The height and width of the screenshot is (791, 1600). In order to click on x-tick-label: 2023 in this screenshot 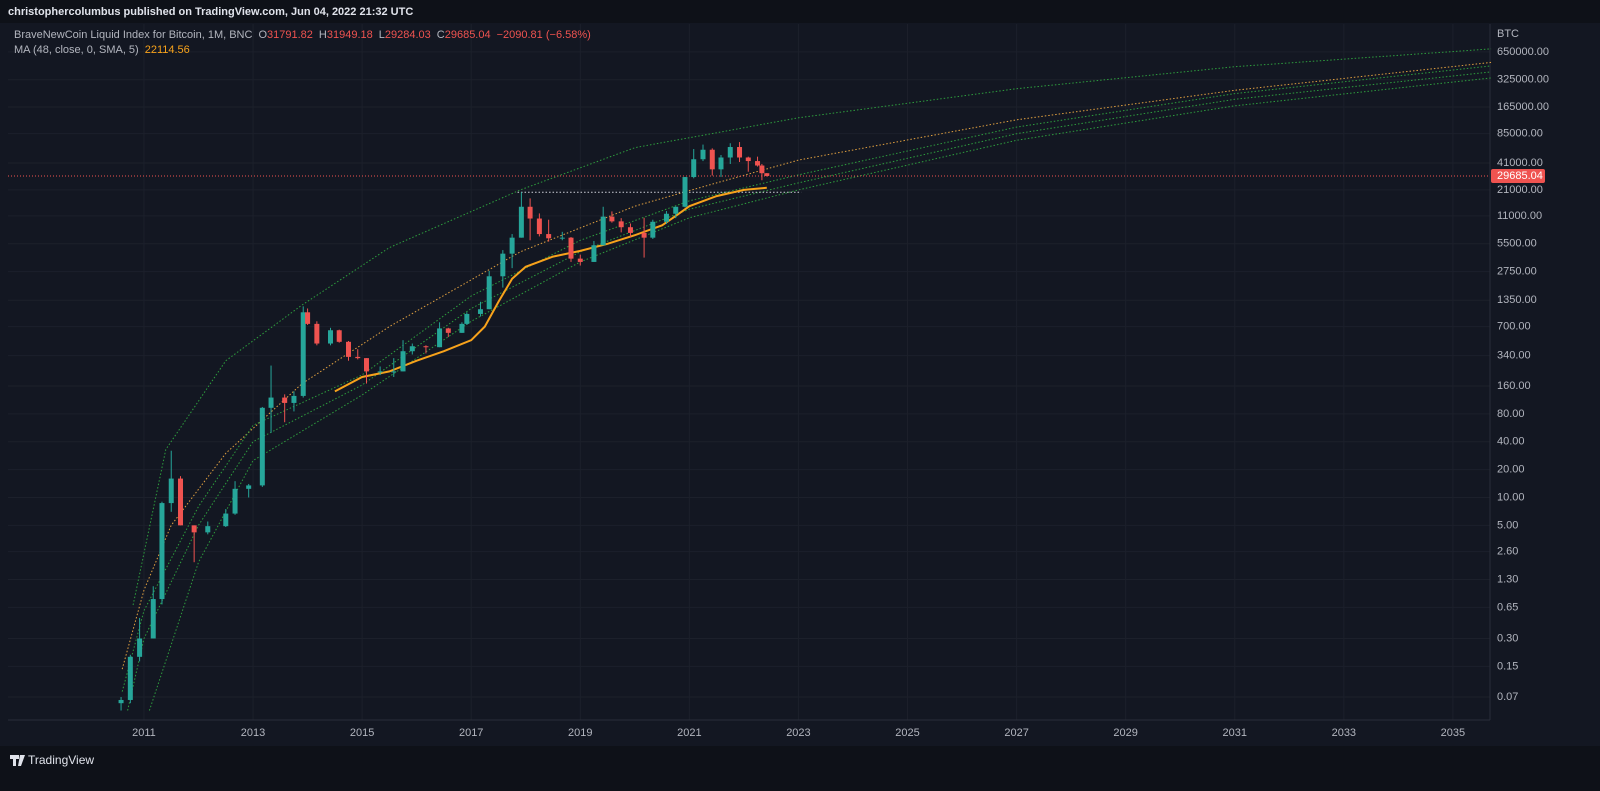, I will do `click(798, 733)`.